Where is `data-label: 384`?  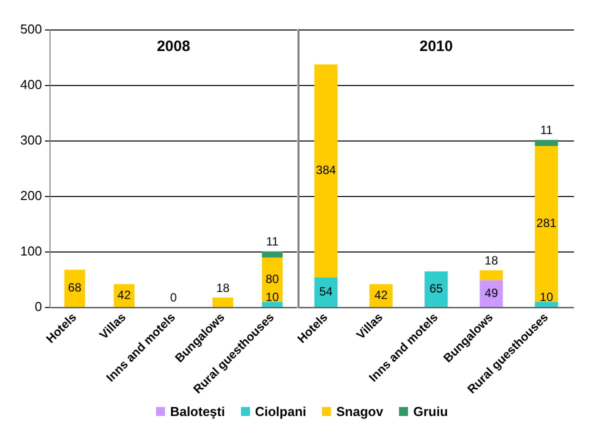
data-label: 384 is located at coordinates (326, 170).